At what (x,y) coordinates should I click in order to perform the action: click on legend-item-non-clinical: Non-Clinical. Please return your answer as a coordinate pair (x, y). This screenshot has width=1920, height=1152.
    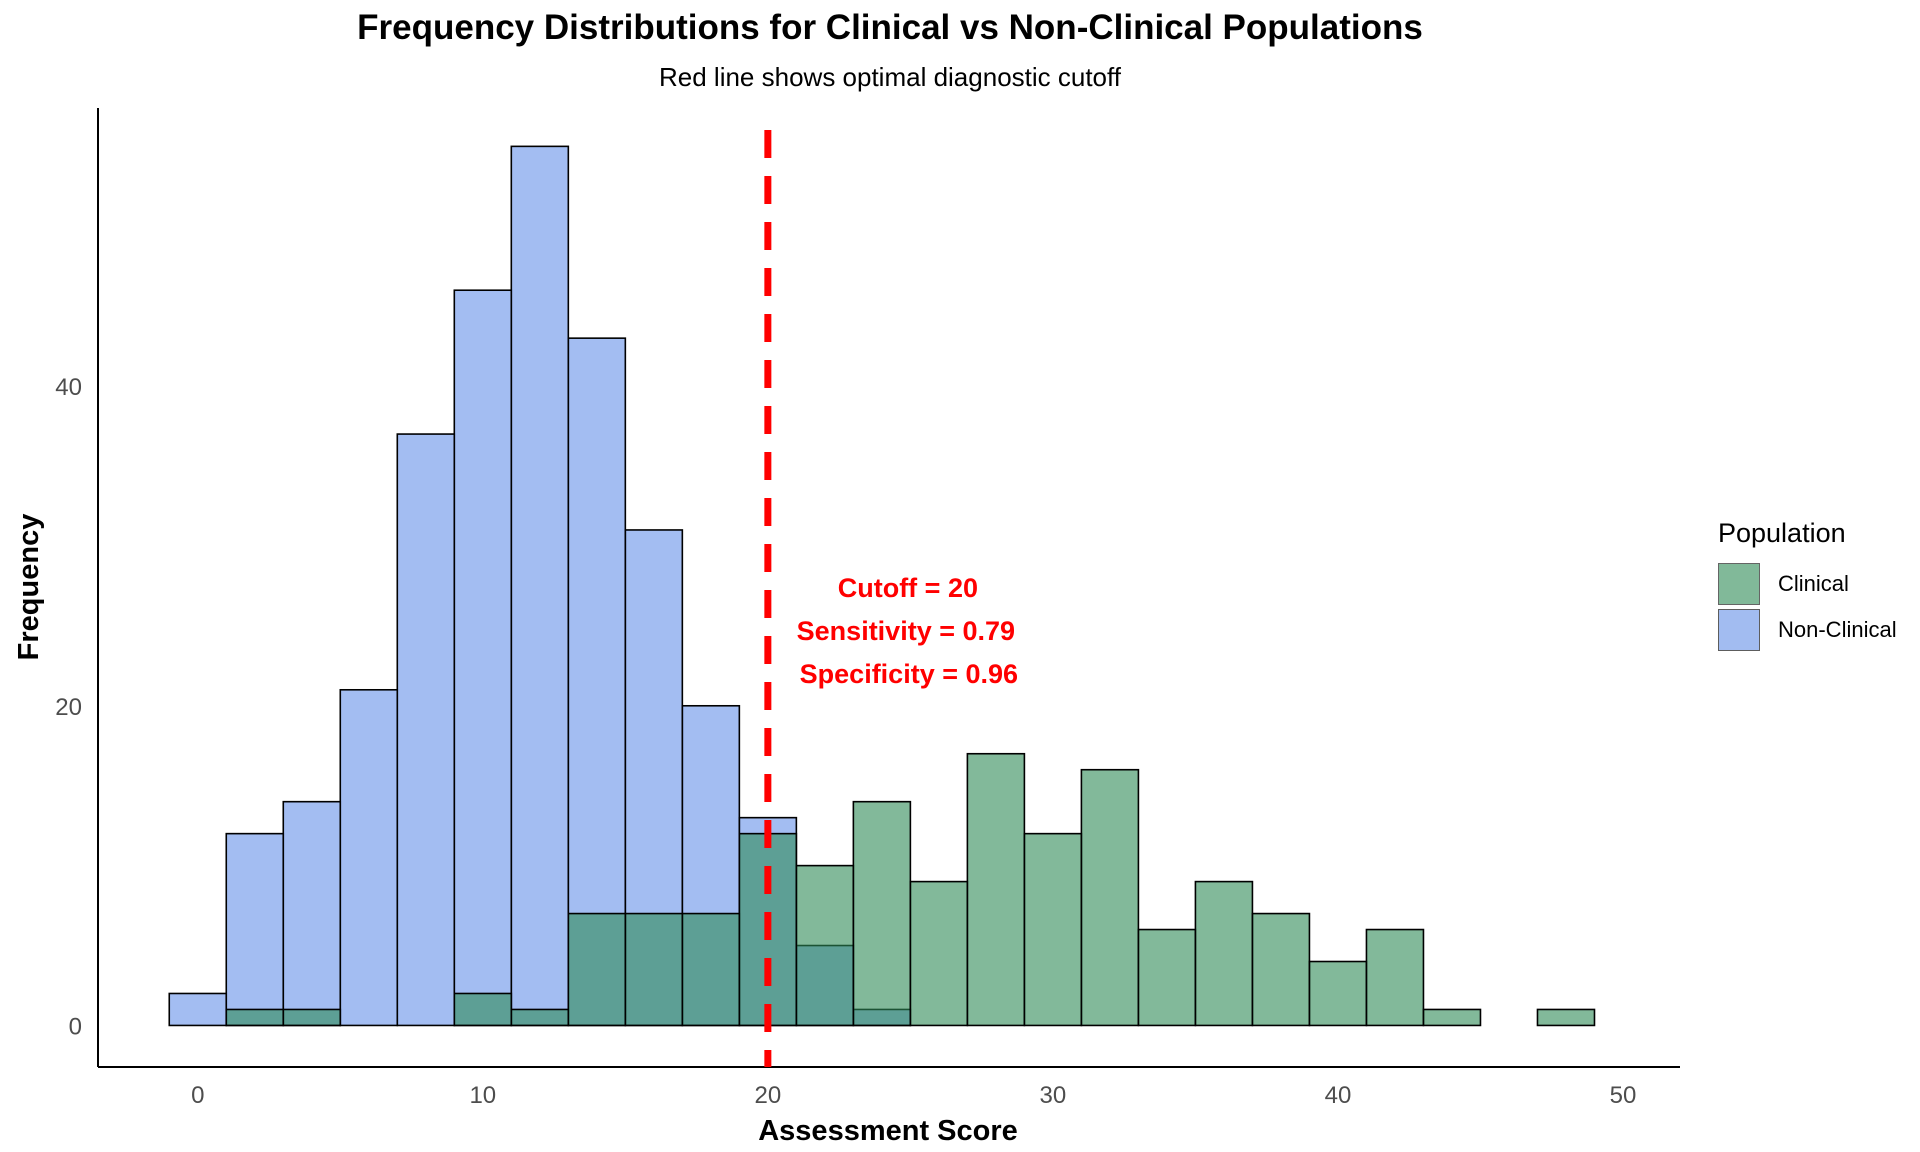
    Looking at the image, I should click on (1807, 630).